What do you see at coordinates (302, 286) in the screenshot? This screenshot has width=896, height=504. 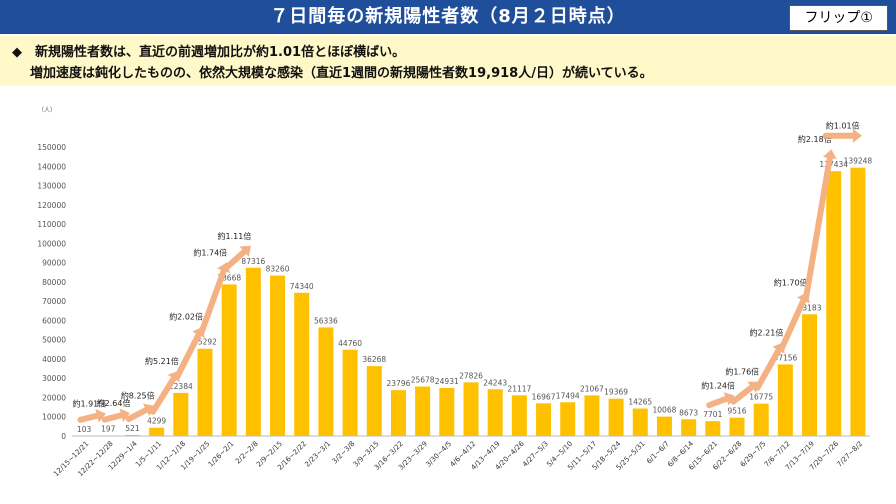 I see `bar-value-label: 74340` at bounding box center [302, 286].